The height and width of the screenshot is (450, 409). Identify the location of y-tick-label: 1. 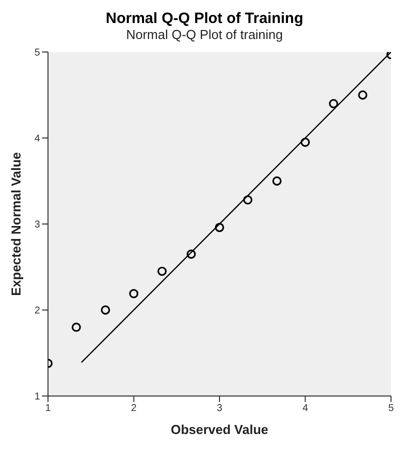
(37, 397).